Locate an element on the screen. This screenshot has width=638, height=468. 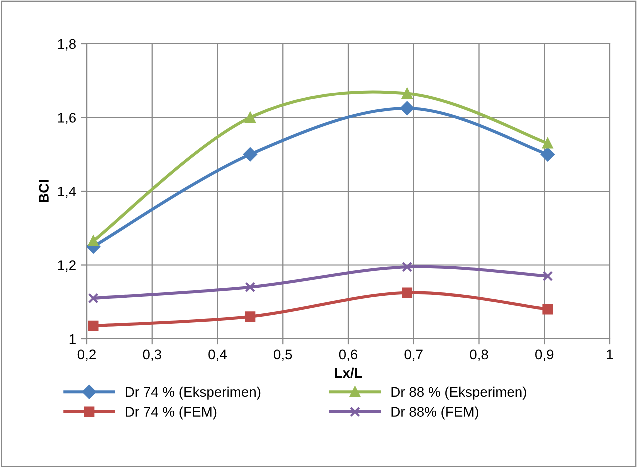
y-tick-label: 1,4 is located at coordinates (67, 192).